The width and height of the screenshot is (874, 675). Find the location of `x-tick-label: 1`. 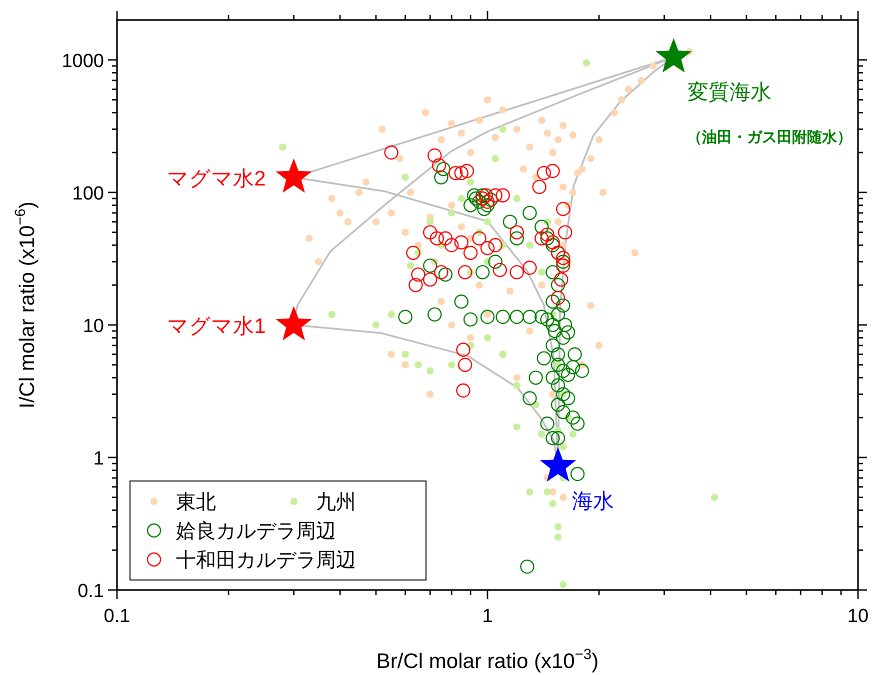

x-tick-label: 1 is located at coordinates (487, 616).